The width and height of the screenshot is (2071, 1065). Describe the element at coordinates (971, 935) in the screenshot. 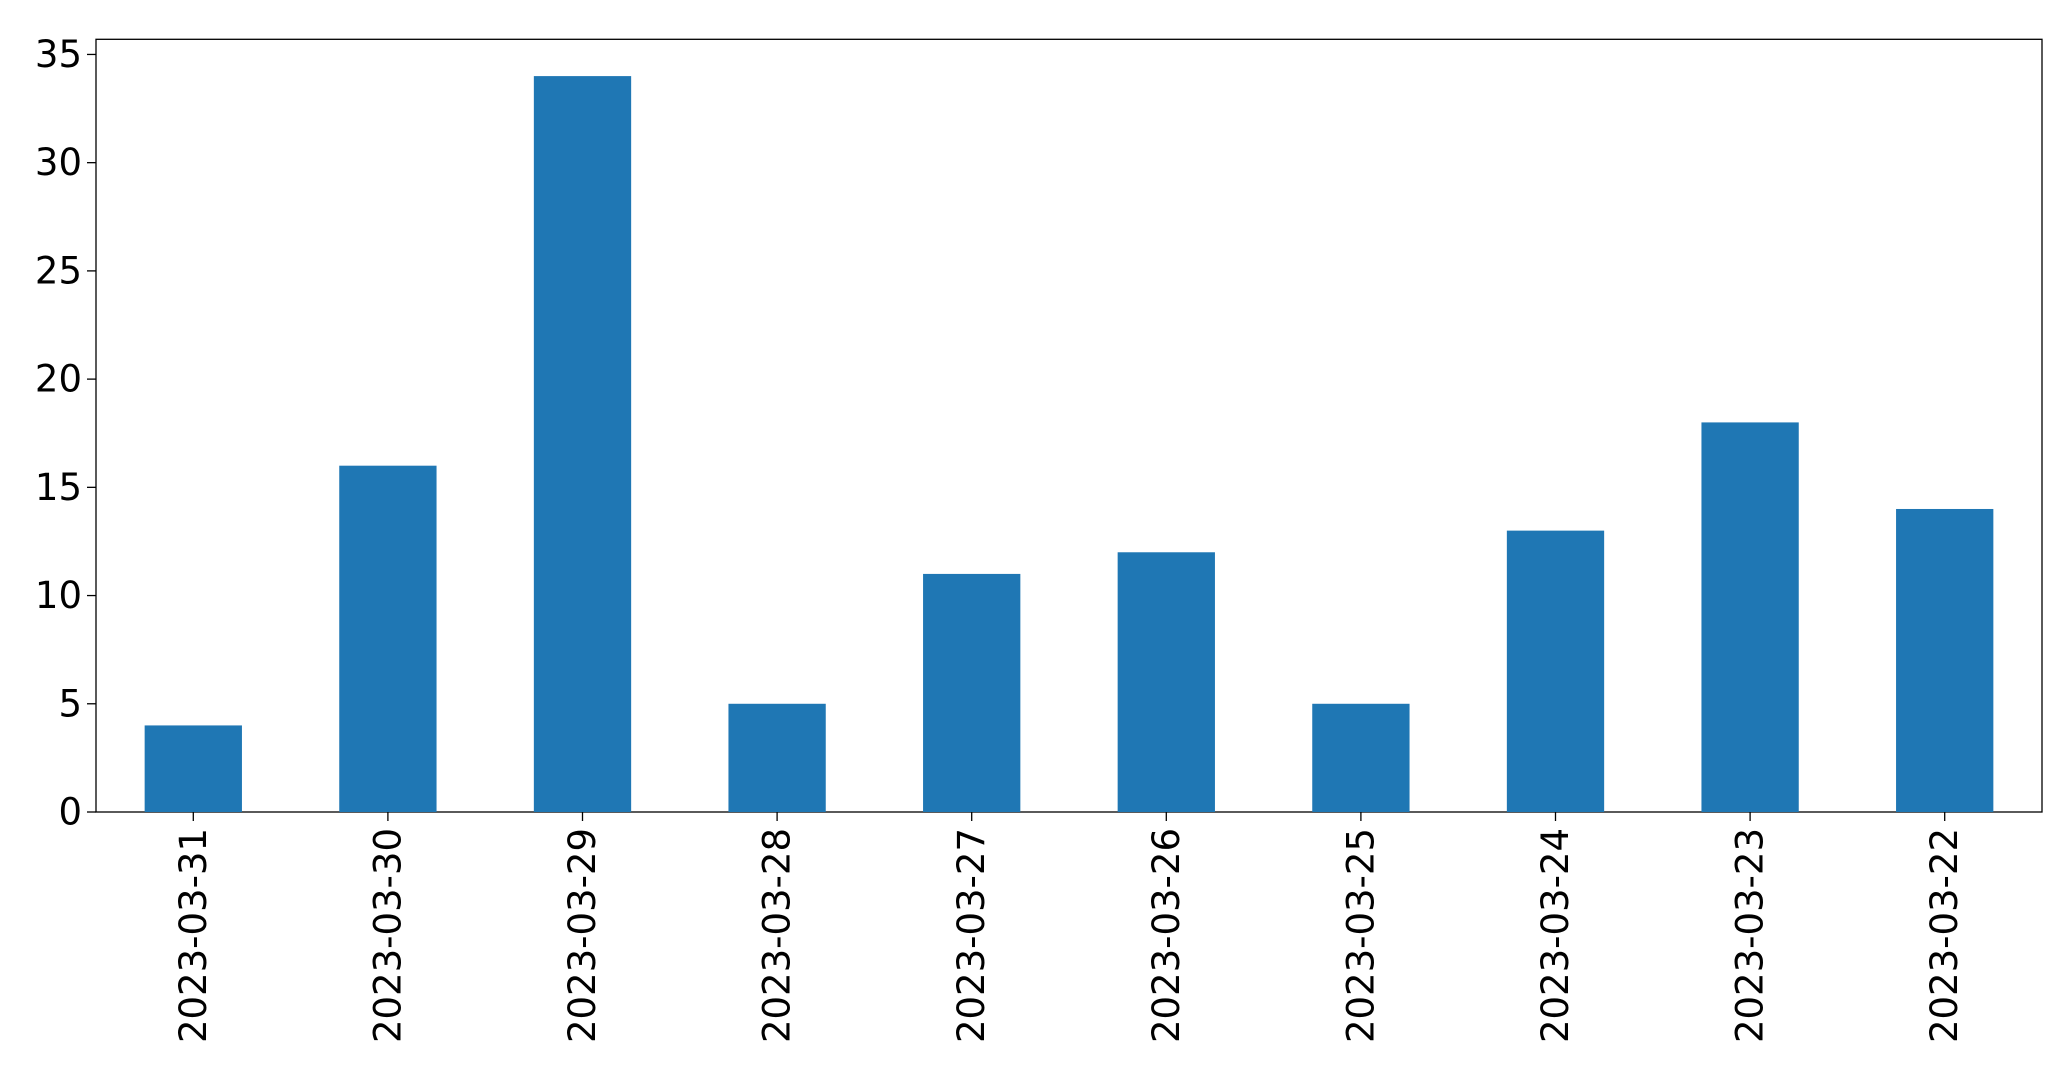

I see `x-tick-label: 2023-03-27` at that location.